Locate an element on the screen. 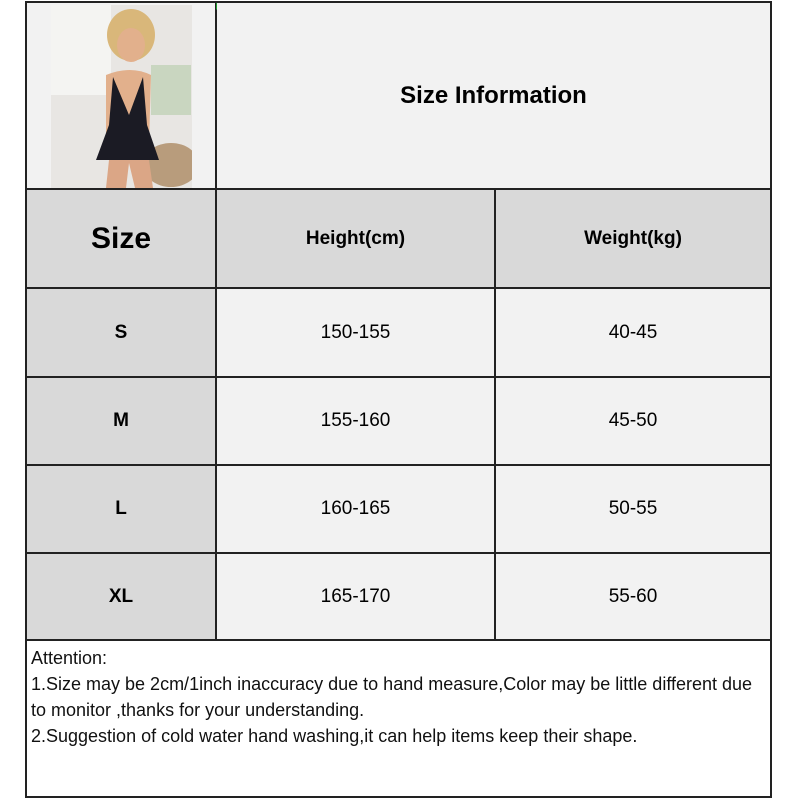 The width and height of the screenshot is (800, 800). height-cell: 160-165 is located at coordinates (356, 510).